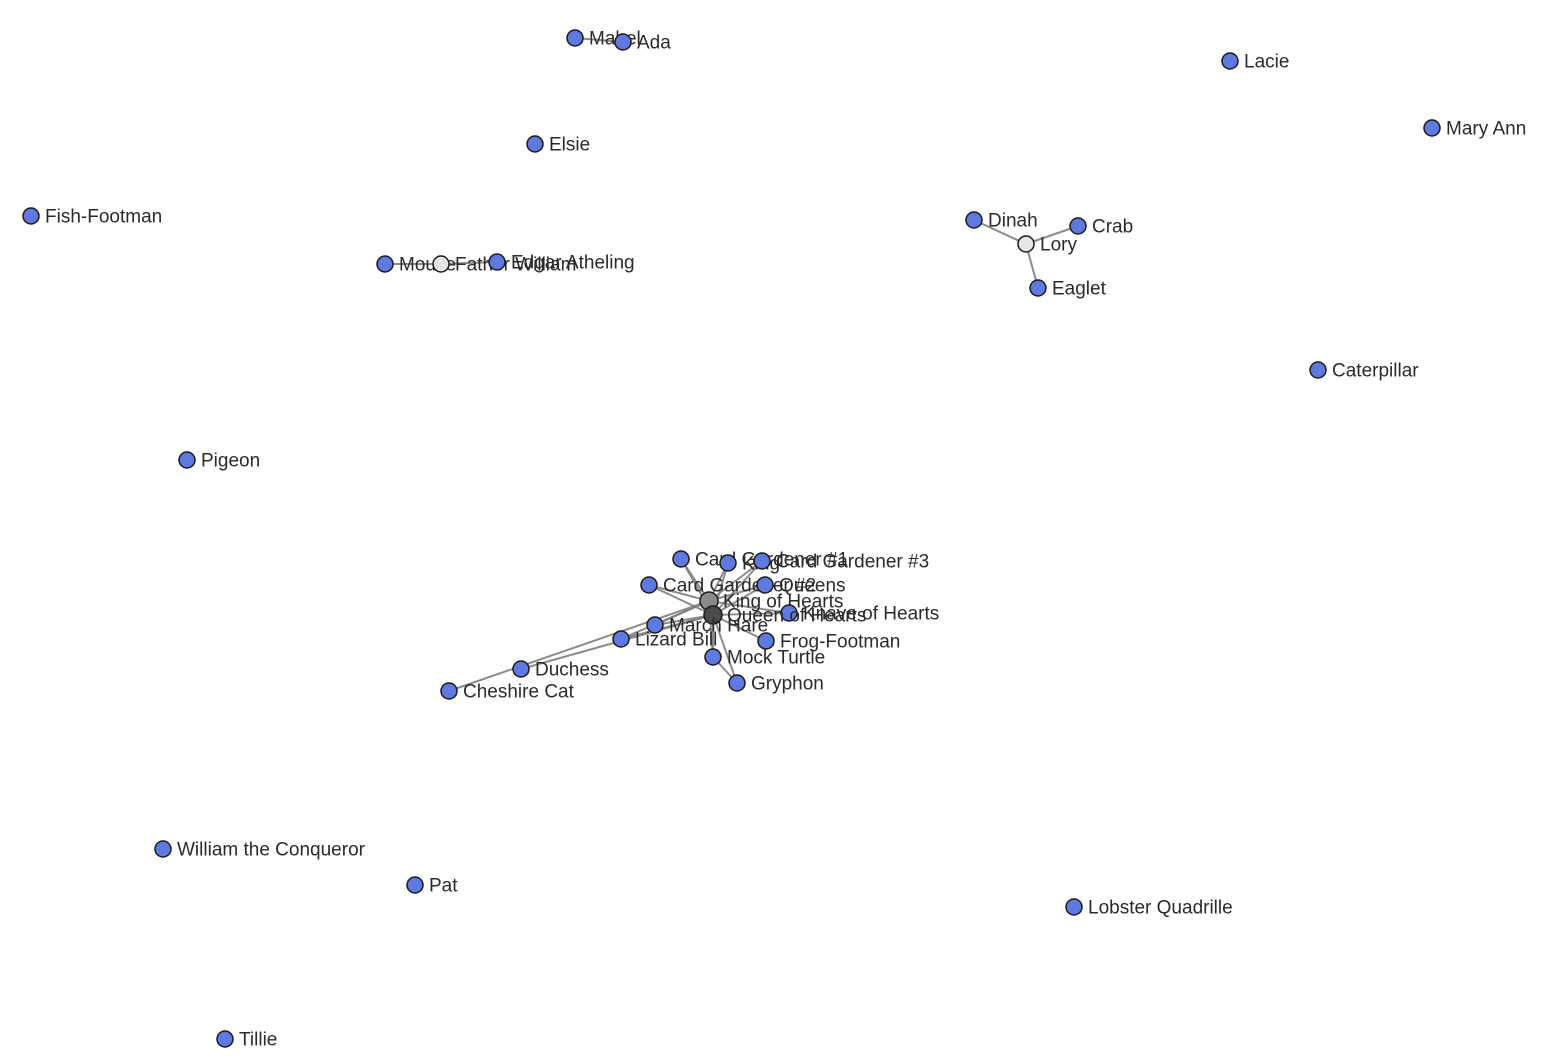  I want to click on node-label-card-gardener-2: Card Gardener #2, so click(739, 586).